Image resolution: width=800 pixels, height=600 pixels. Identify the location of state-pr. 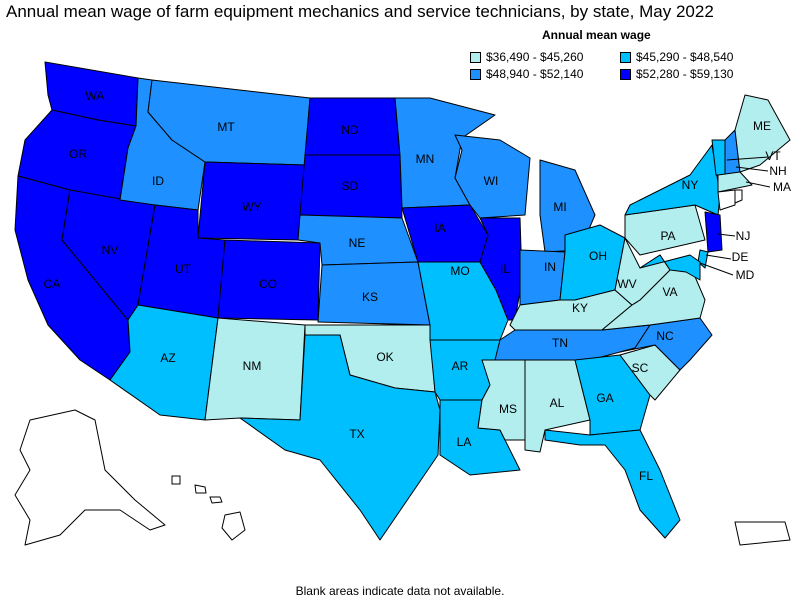
(762, 533).